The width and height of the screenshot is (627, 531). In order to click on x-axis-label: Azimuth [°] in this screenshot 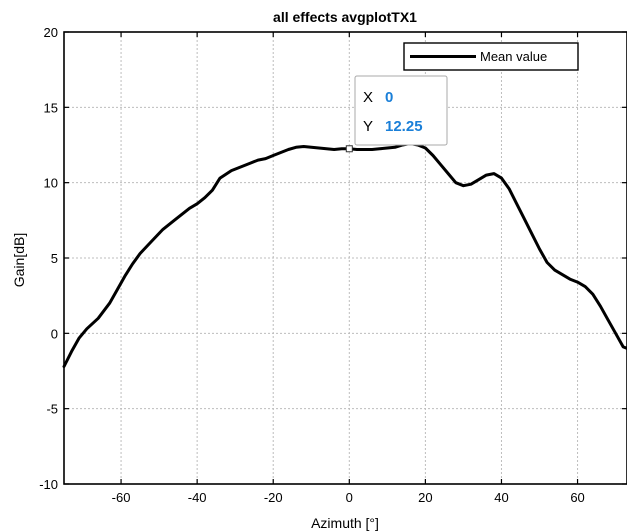, I will do `click(345, 523)`.